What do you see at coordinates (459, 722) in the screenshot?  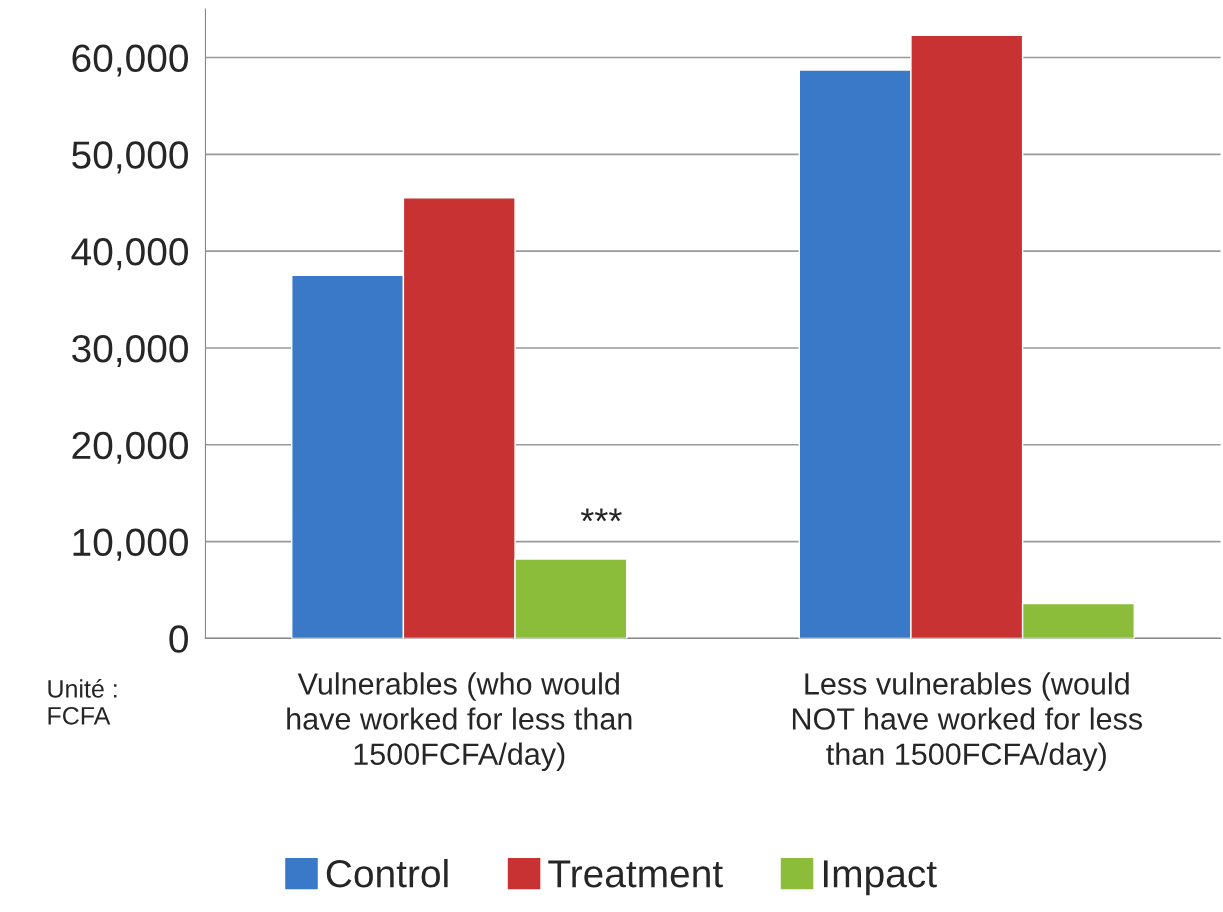 I see `x-tick-label: Vulnerables (who would have worked for less than 1500FCFA/day)` at bounding box center [459, 722].